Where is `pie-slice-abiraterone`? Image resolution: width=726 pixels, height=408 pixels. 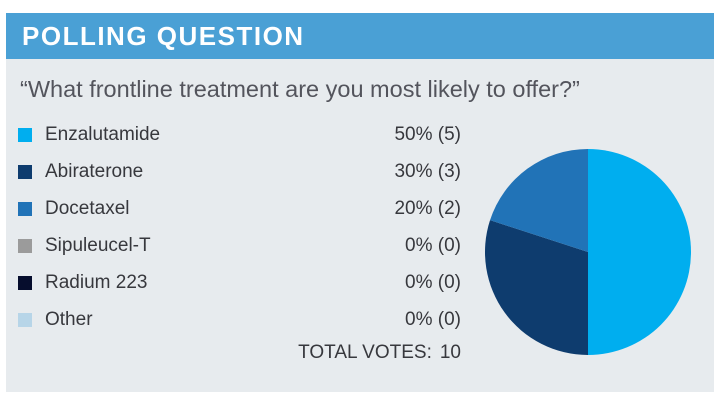 pie-slice-abiraterone is located at coordinates (536, 287).